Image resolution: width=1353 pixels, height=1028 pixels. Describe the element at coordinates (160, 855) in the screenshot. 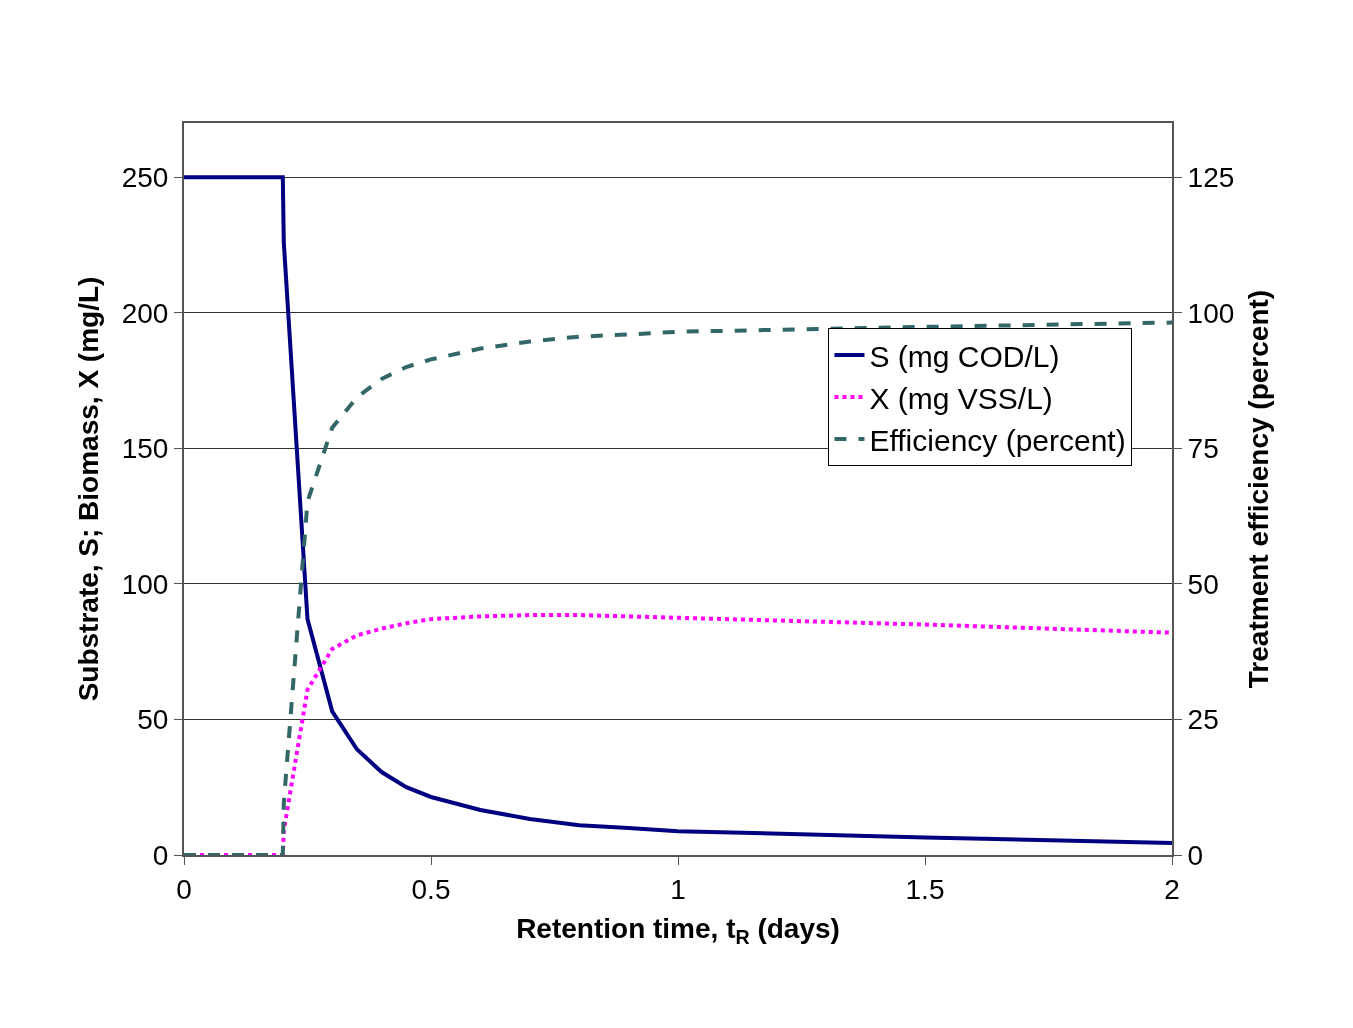

I see `y-tick-label: 0` at that location.